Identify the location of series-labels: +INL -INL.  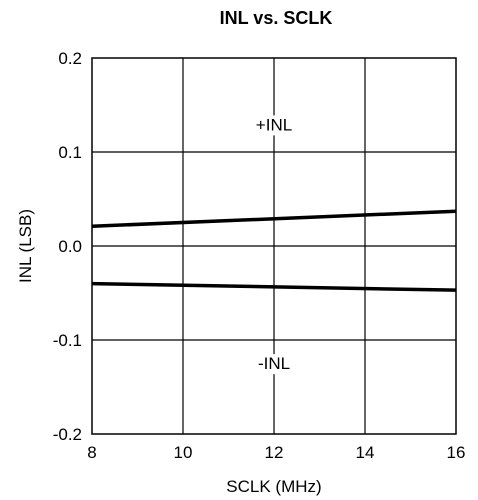
(274, 245).